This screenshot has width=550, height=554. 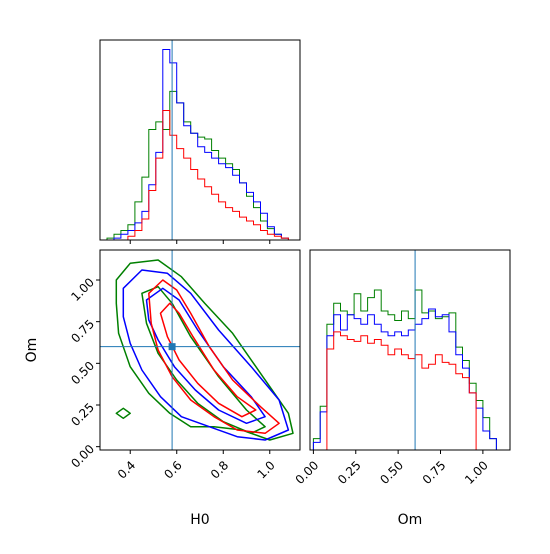 What do you see at coordinates (32, 350) in the screenshot?
I see `y-axis-label: Om` at bounding box center [32, 350].